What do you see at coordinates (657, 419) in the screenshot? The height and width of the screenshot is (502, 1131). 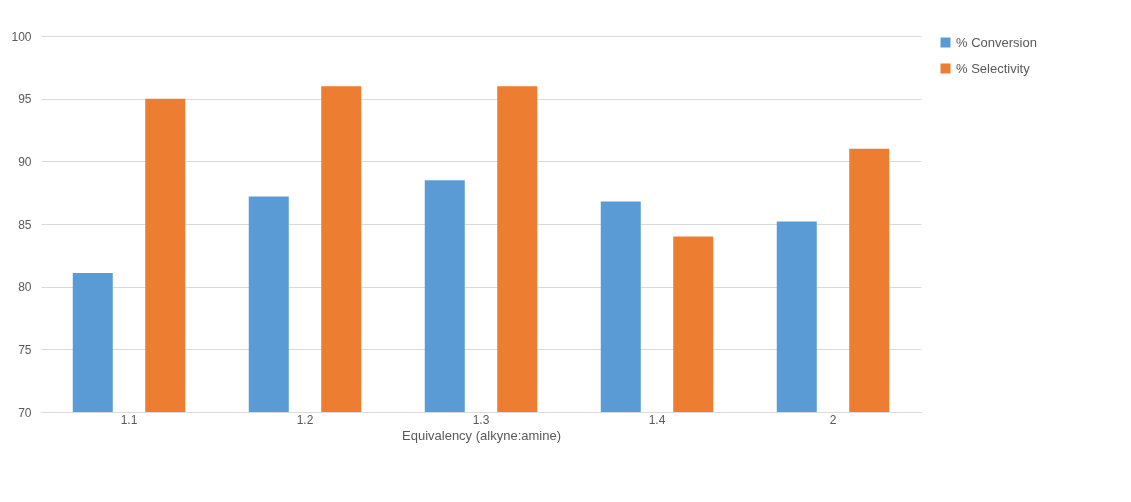 I see `x-tick-label: 1.4` at bounding box center [657, 419].